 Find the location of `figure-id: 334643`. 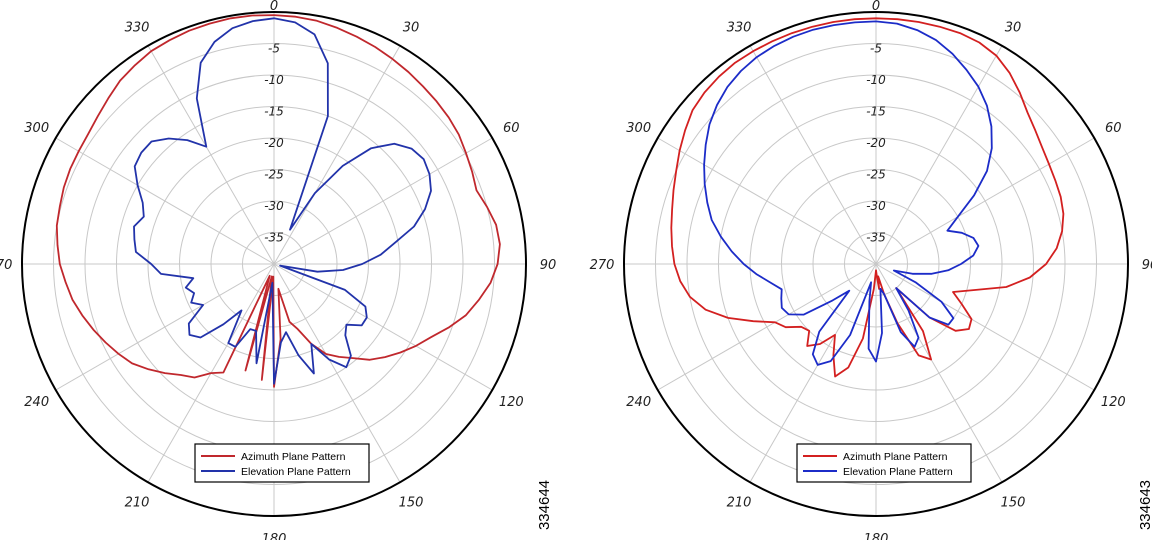

figure-id: 334643 is located at coordinates (1144, 505).